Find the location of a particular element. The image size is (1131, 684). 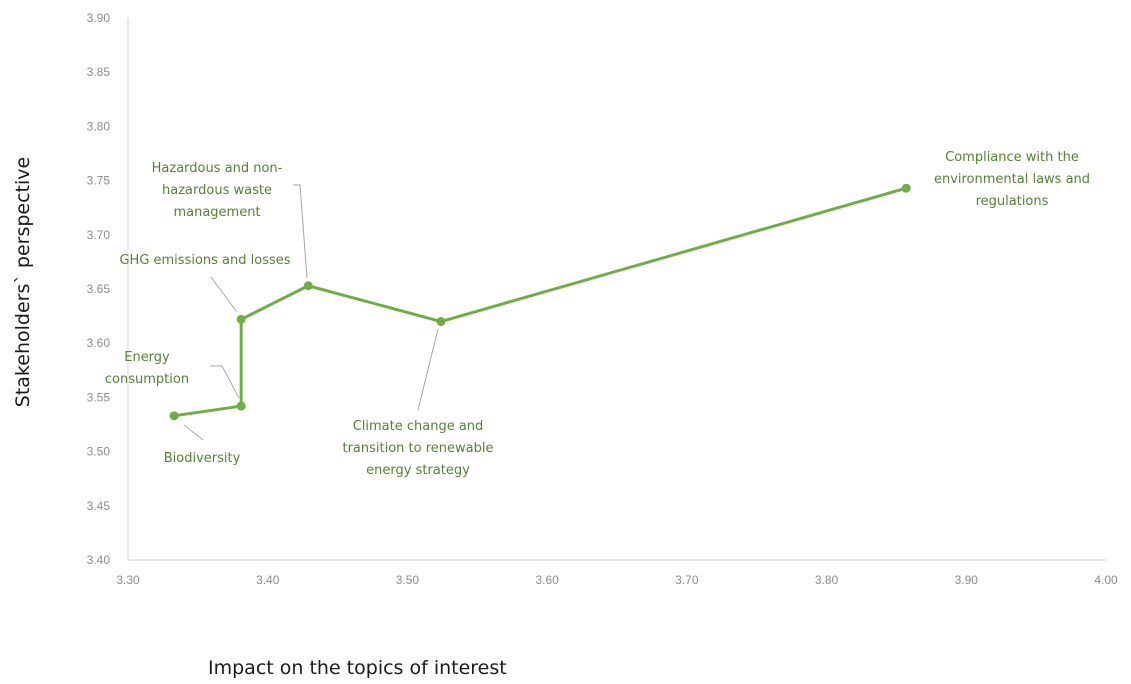

y-tick-label: 3.40 is located at coordinates (99, 560).